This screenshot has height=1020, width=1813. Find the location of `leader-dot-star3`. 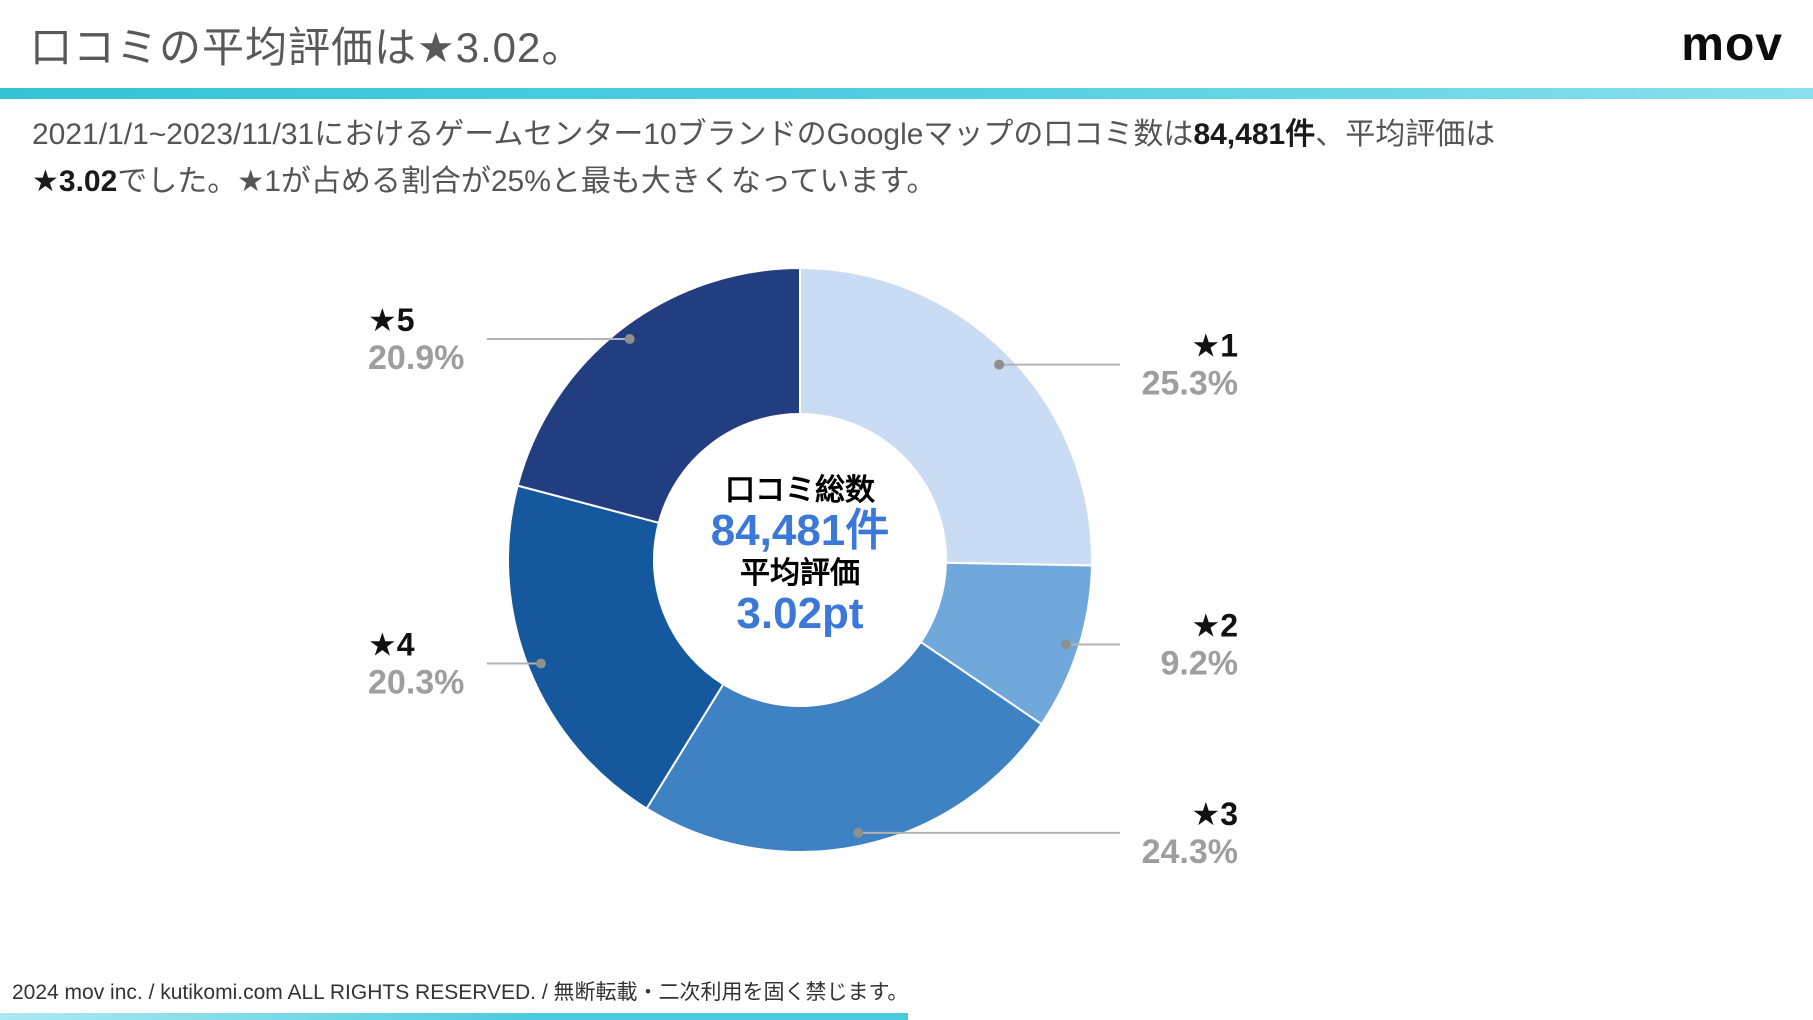

leader-dot-star3 is located at coordinates (858, 832).